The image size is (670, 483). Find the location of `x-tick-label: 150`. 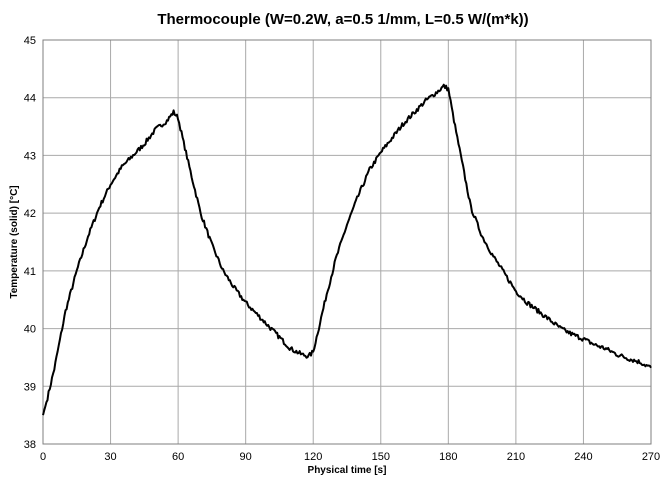

x-tick-label: 150 is located at coordinates (381, 457).